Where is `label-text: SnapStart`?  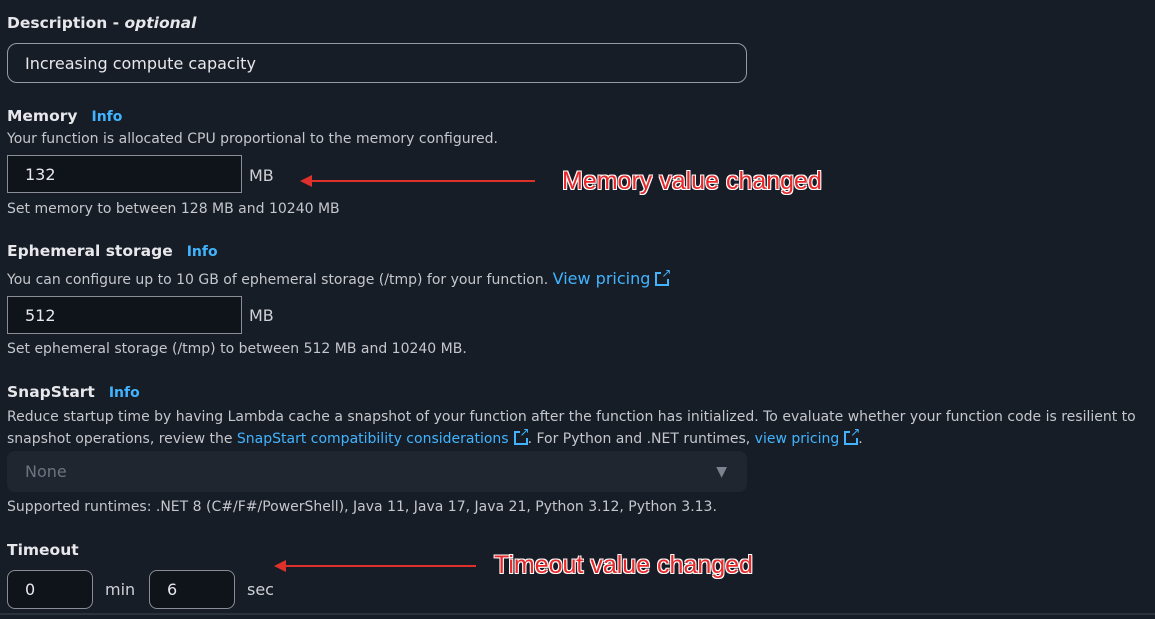 label-text: SnapStart is located at coordinates (51, 392).